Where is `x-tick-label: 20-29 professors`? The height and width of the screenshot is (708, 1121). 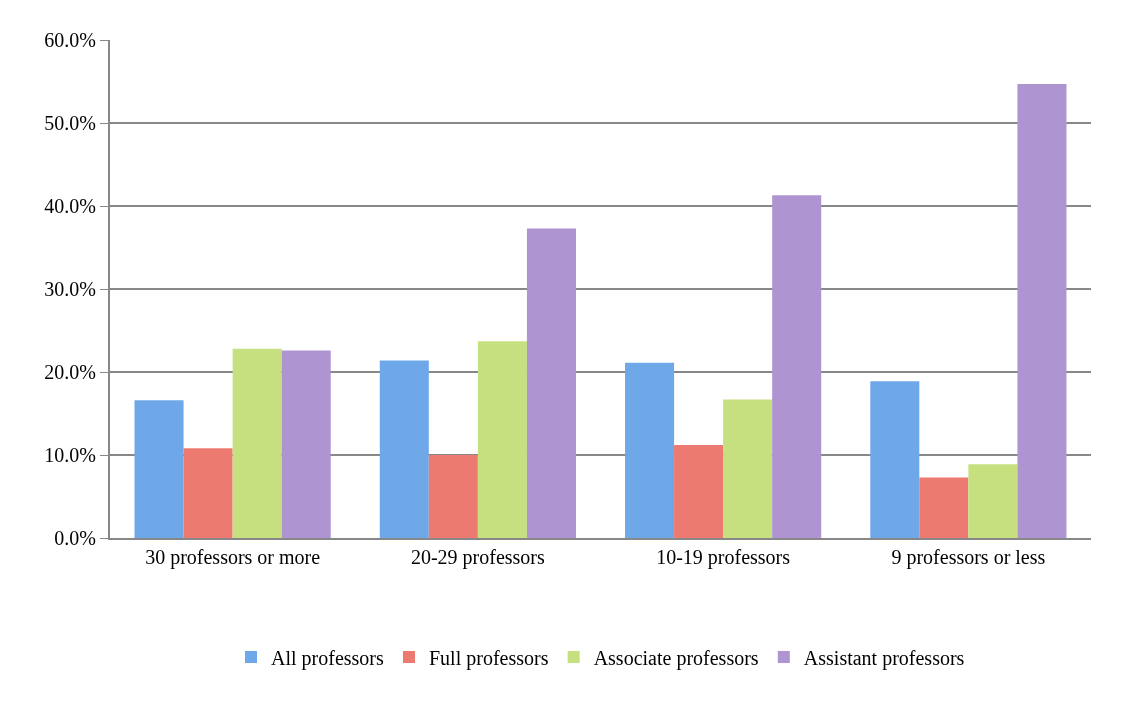 x-tick-label: 20-29 professors is located at coordinates (478, 557).